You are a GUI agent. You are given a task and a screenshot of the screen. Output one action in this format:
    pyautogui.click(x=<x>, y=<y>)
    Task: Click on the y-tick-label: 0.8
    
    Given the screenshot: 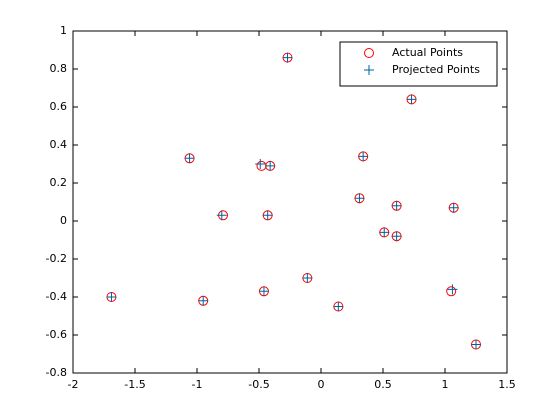 What is the action you would take?
    pyautogui.click(x=59, y=68)
    